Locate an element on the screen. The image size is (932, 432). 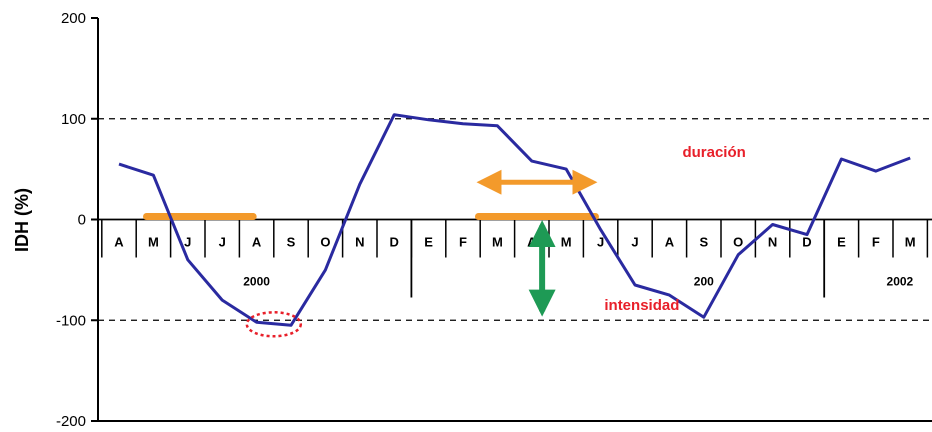
year-label: 200 is located at coordinates (704, 282).